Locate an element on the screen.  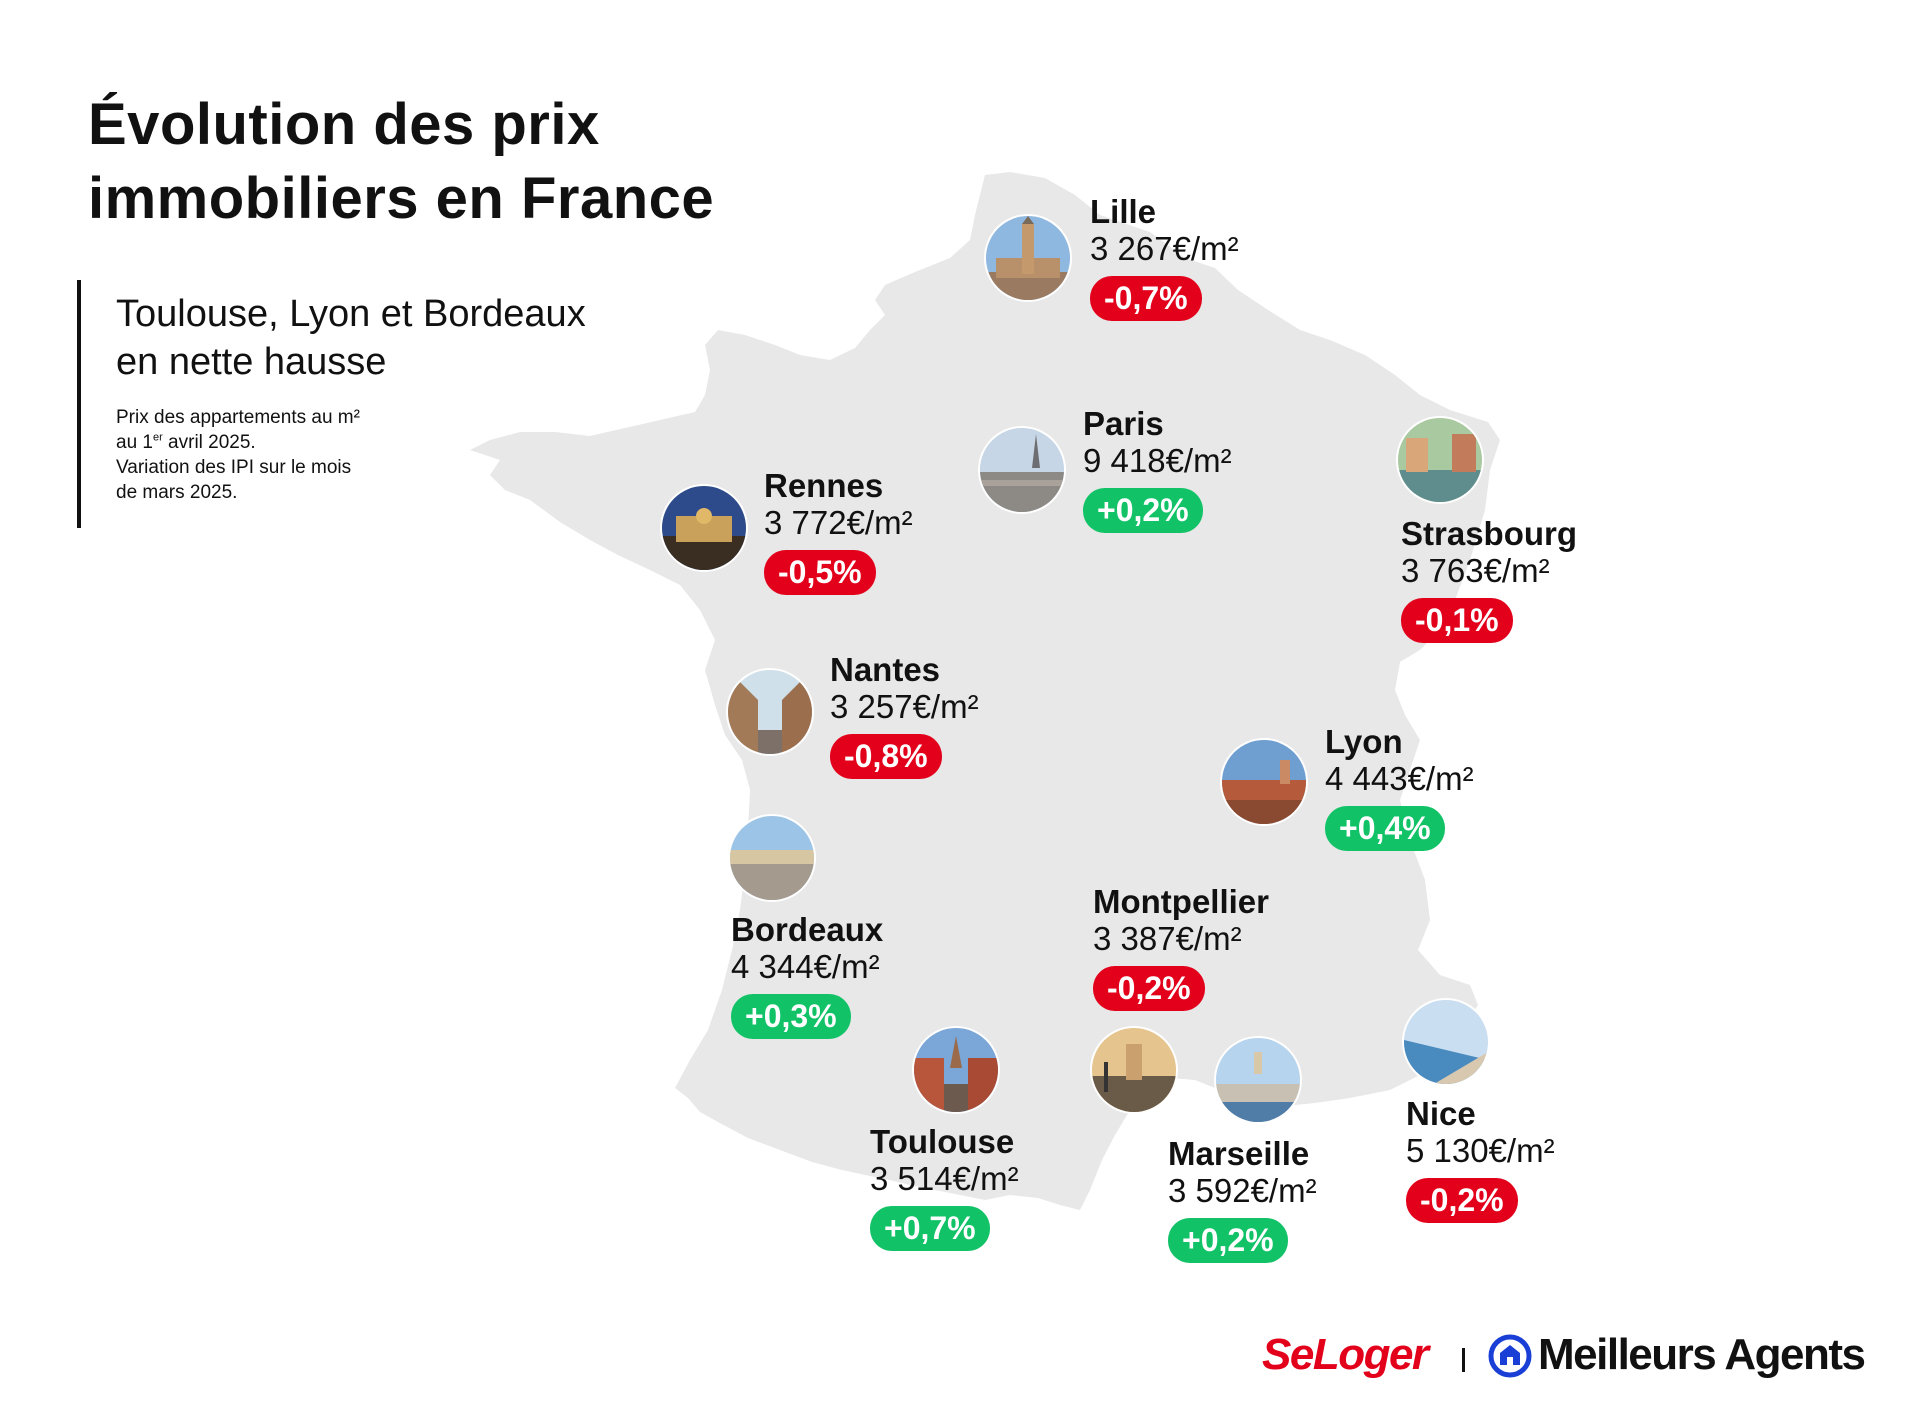
city-lyon: Lyon 4 443€/m² +0,4% is located at coordinates (1399, 787).